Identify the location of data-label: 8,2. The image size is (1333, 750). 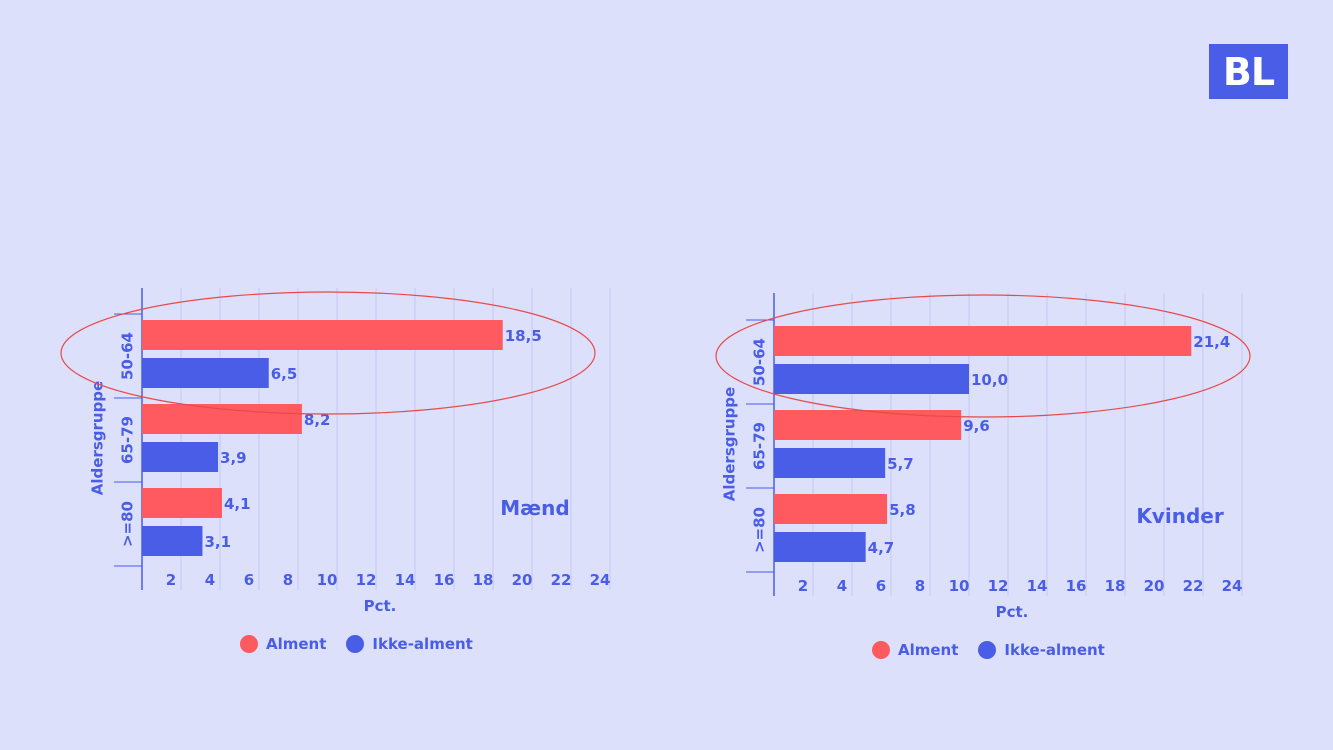
(317, 420).